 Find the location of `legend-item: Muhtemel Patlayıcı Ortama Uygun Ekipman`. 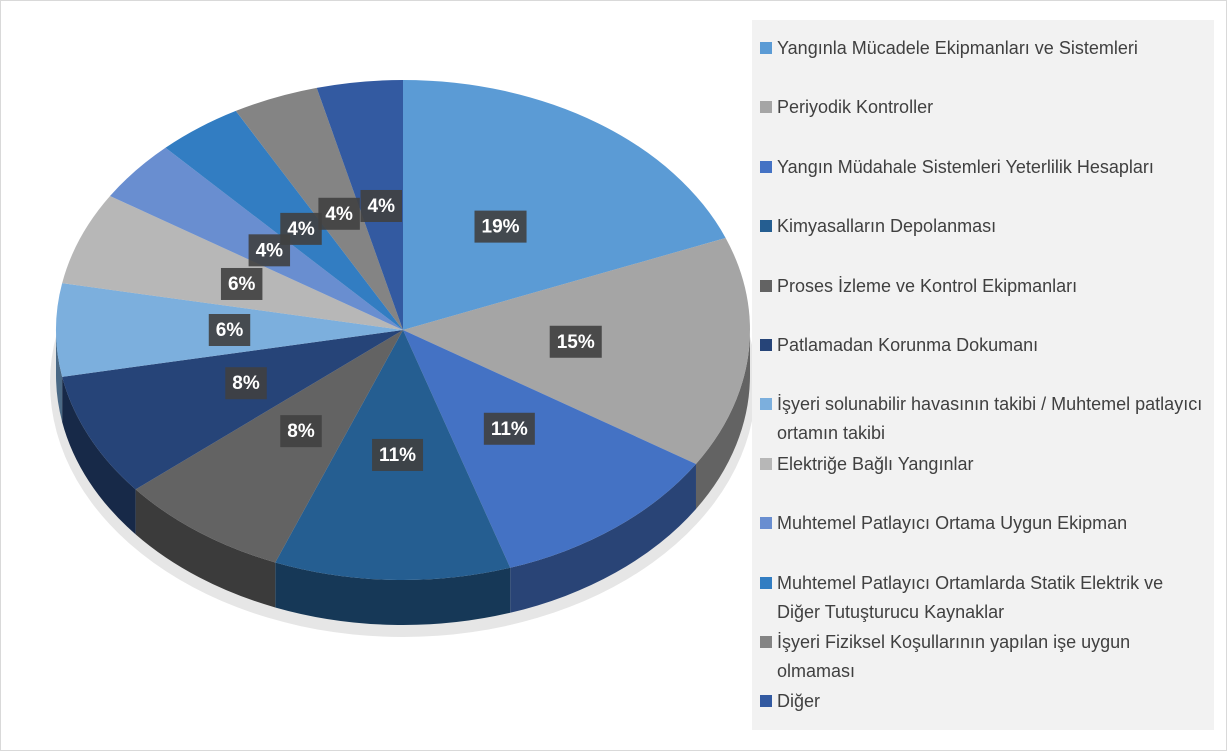

legend-item: Muhtemel Patlayıcı Ortama Uygun Ekipman is located at coordinates (983, 538).